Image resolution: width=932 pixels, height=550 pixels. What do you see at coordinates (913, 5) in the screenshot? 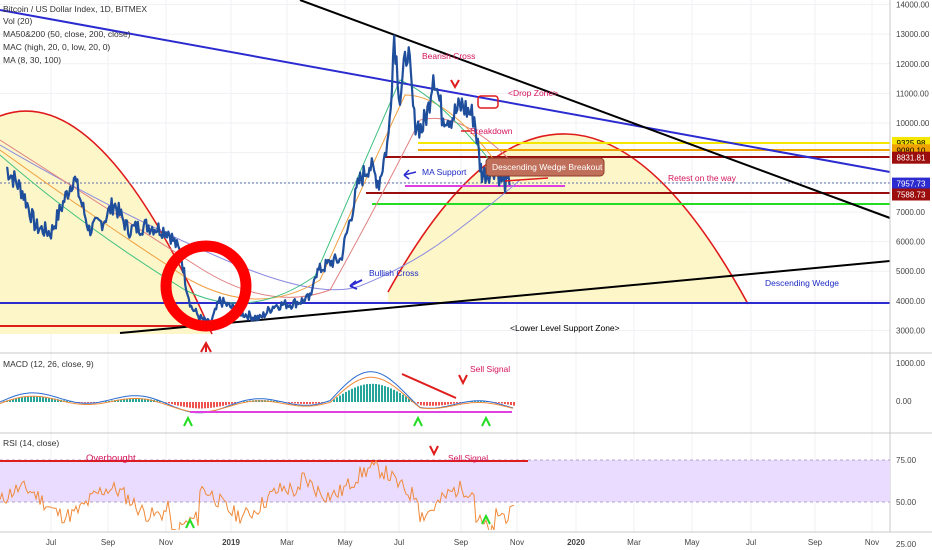
I see `price-tick-label: 14000.00` at bounding box center [913, 5].